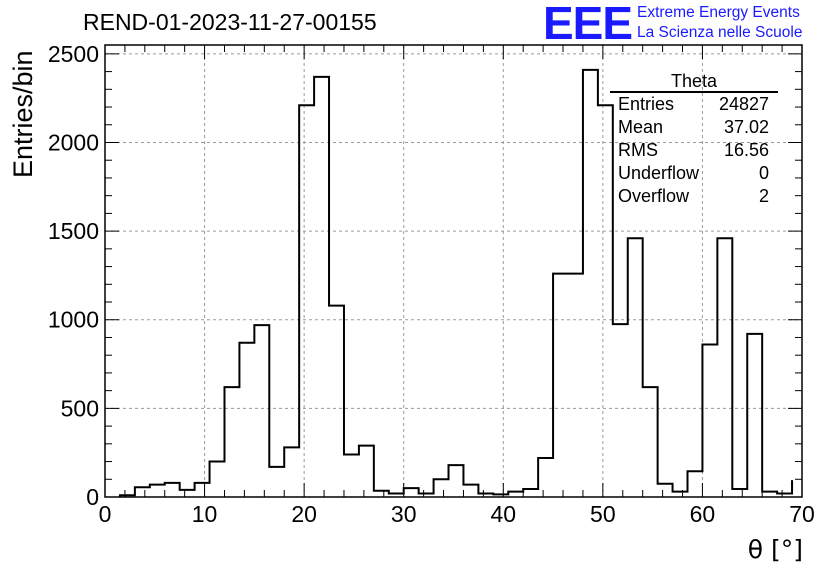  What do you see at coordinates (694, 196) in the screenshot?
I see `stats-row: Overflow 2` at bounding box center [694, 196].